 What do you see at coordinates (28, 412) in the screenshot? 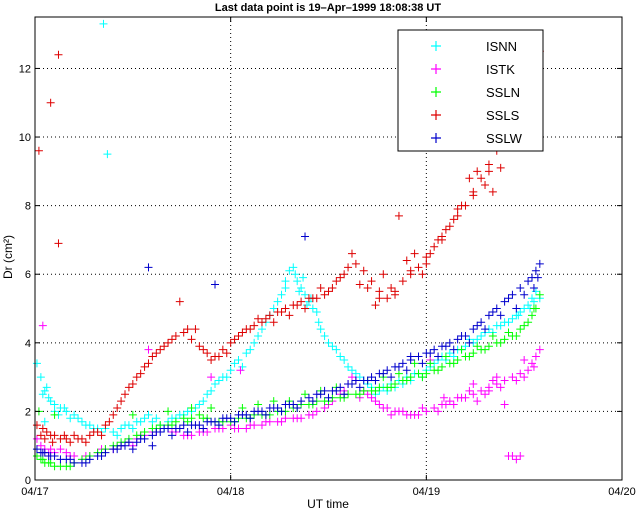
I see `y-tick-label: 2` at bounding box center [28, 412].